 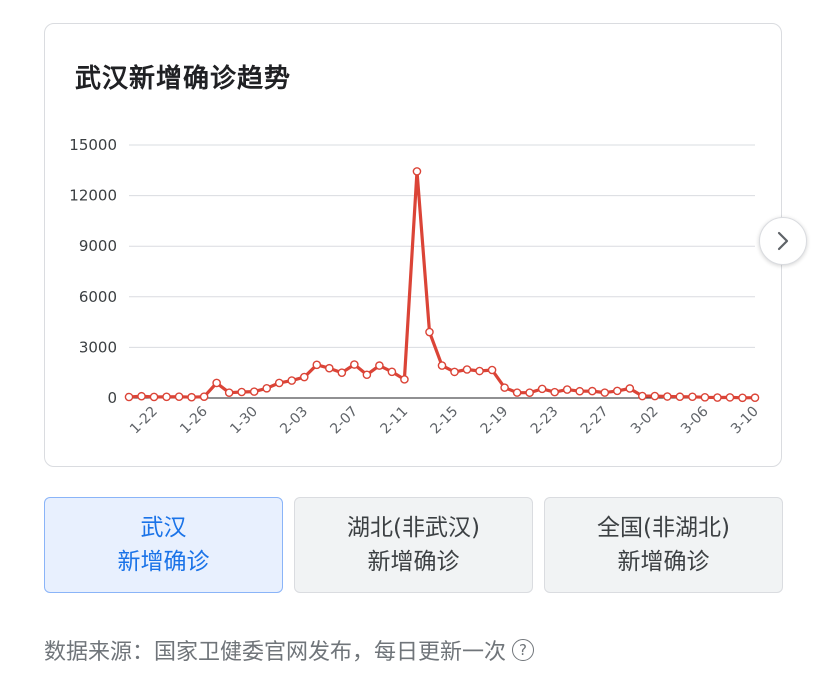 I want to click on y-tick-label: 12000, so click(x=93, y=196).